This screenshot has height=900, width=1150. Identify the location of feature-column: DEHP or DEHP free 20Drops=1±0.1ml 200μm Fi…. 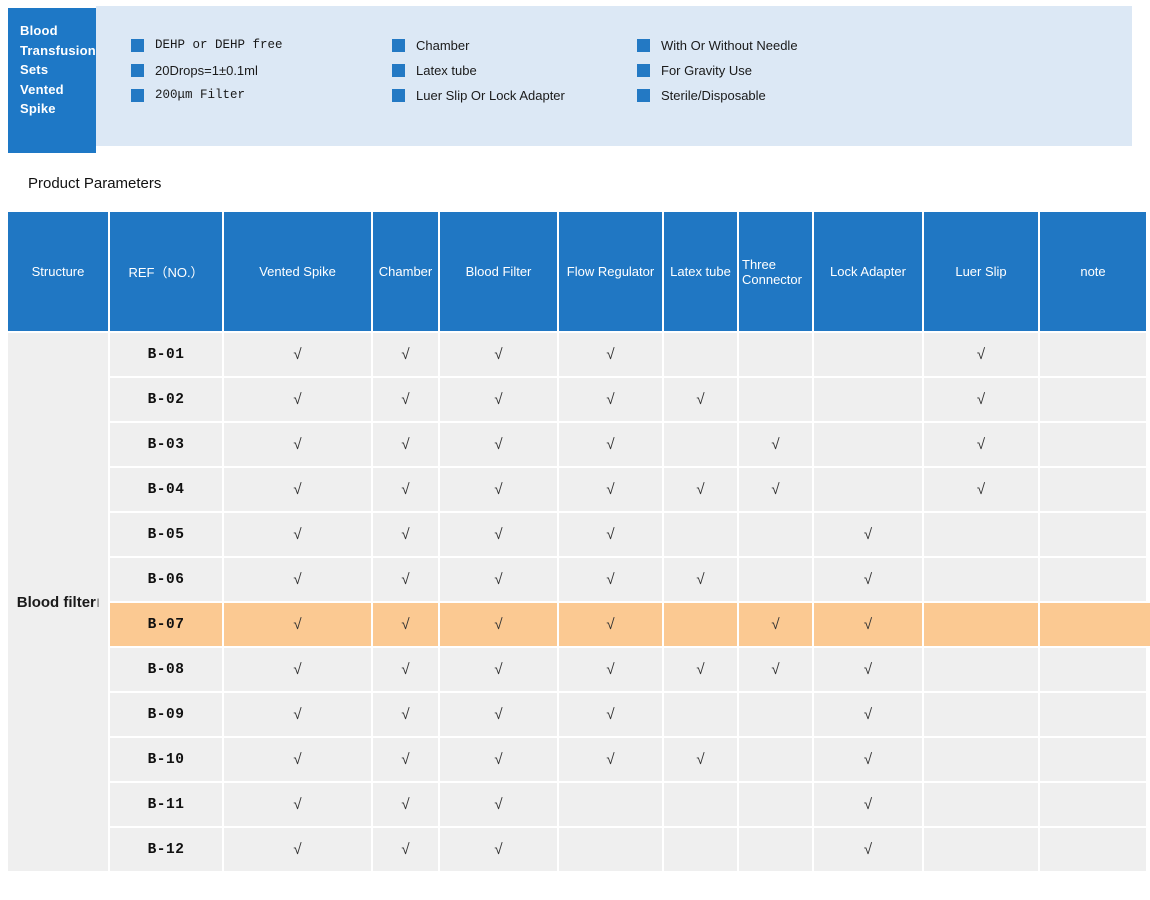
(207, 70).